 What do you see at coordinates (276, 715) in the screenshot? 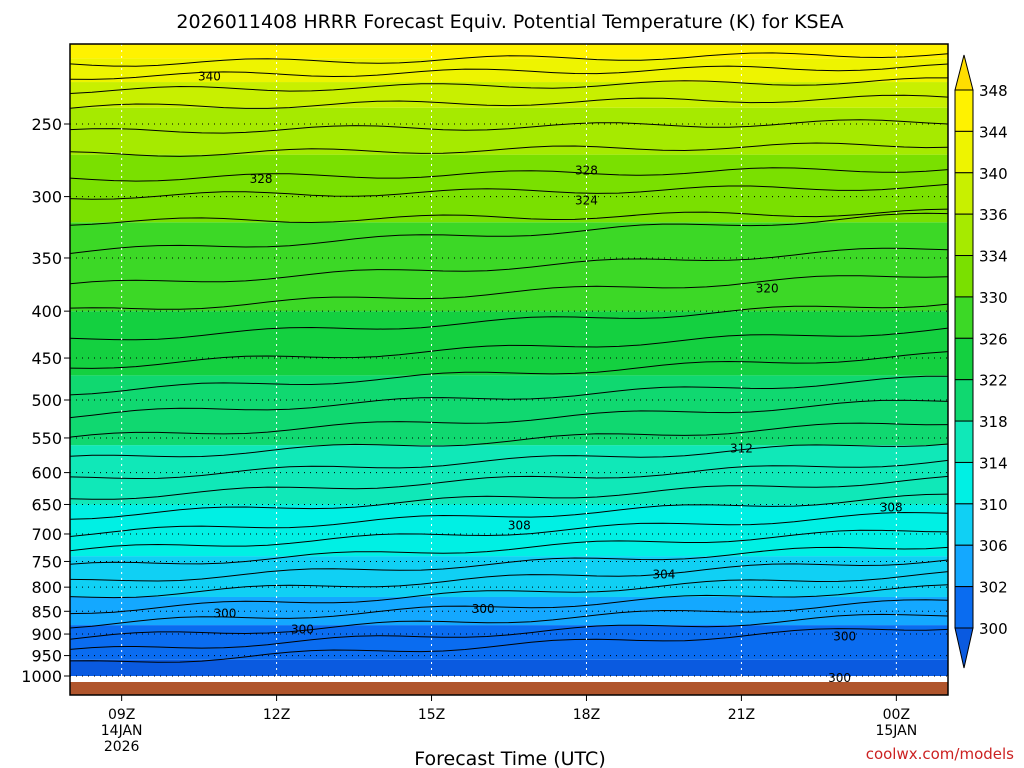
I see `x-tick-label: 12Z` at bounding box center [276, 715].